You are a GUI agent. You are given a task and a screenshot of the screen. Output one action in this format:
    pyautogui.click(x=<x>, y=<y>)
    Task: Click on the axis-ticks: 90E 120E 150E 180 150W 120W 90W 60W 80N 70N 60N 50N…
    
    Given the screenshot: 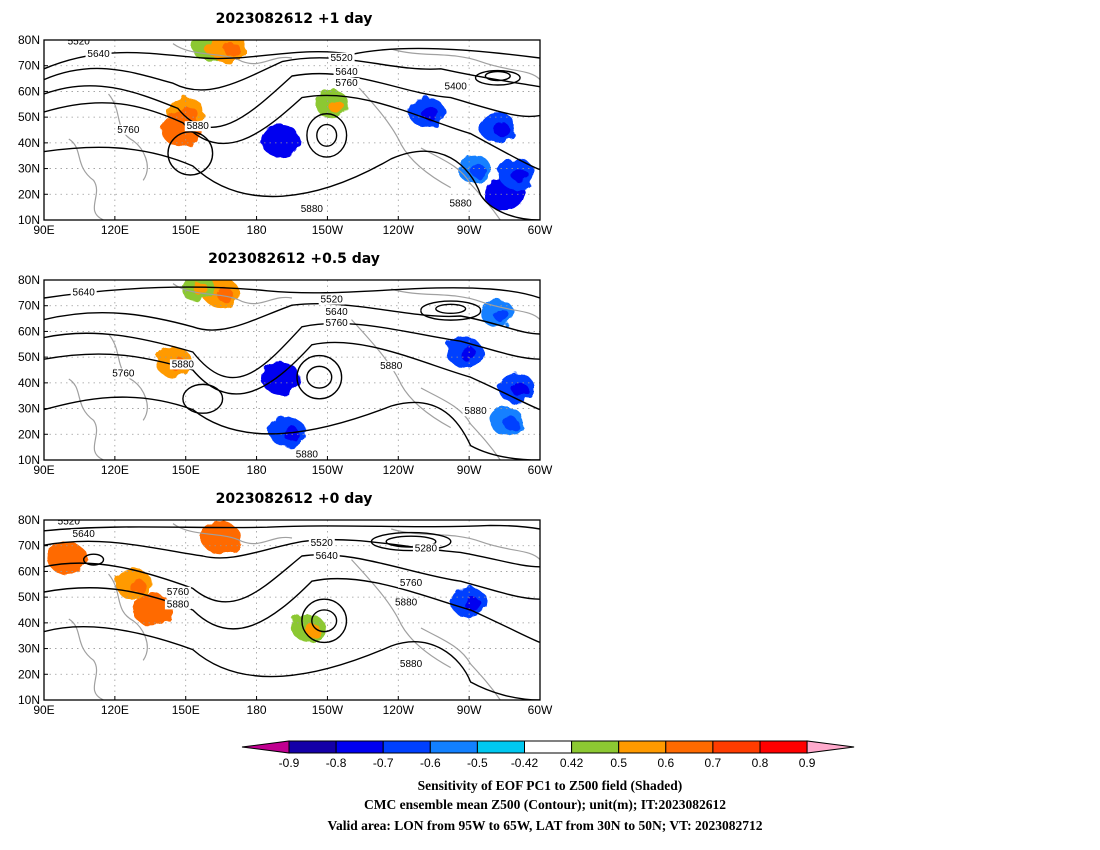 What is the action you would take?
    pyautogui.click(x=285, y=615)
    